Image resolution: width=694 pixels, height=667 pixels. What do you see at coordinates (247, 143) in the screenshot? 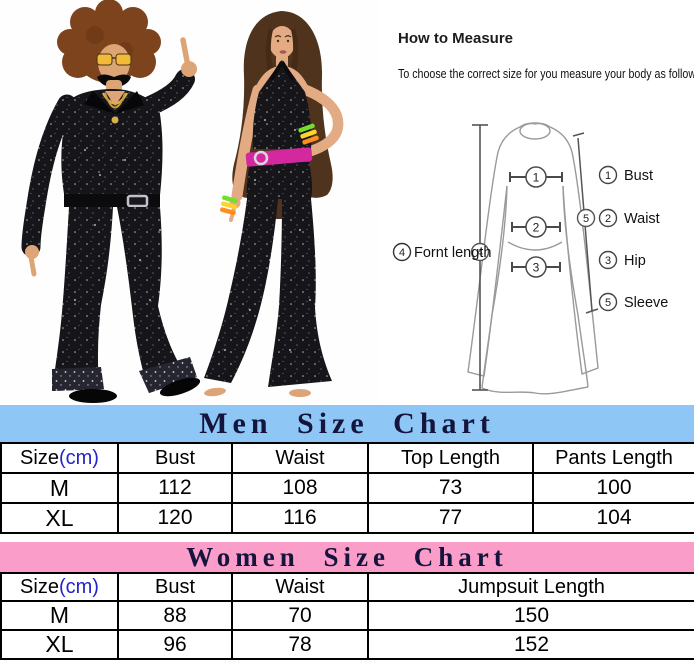
I see `woman-arm-left` at bounding box center [247, 143].